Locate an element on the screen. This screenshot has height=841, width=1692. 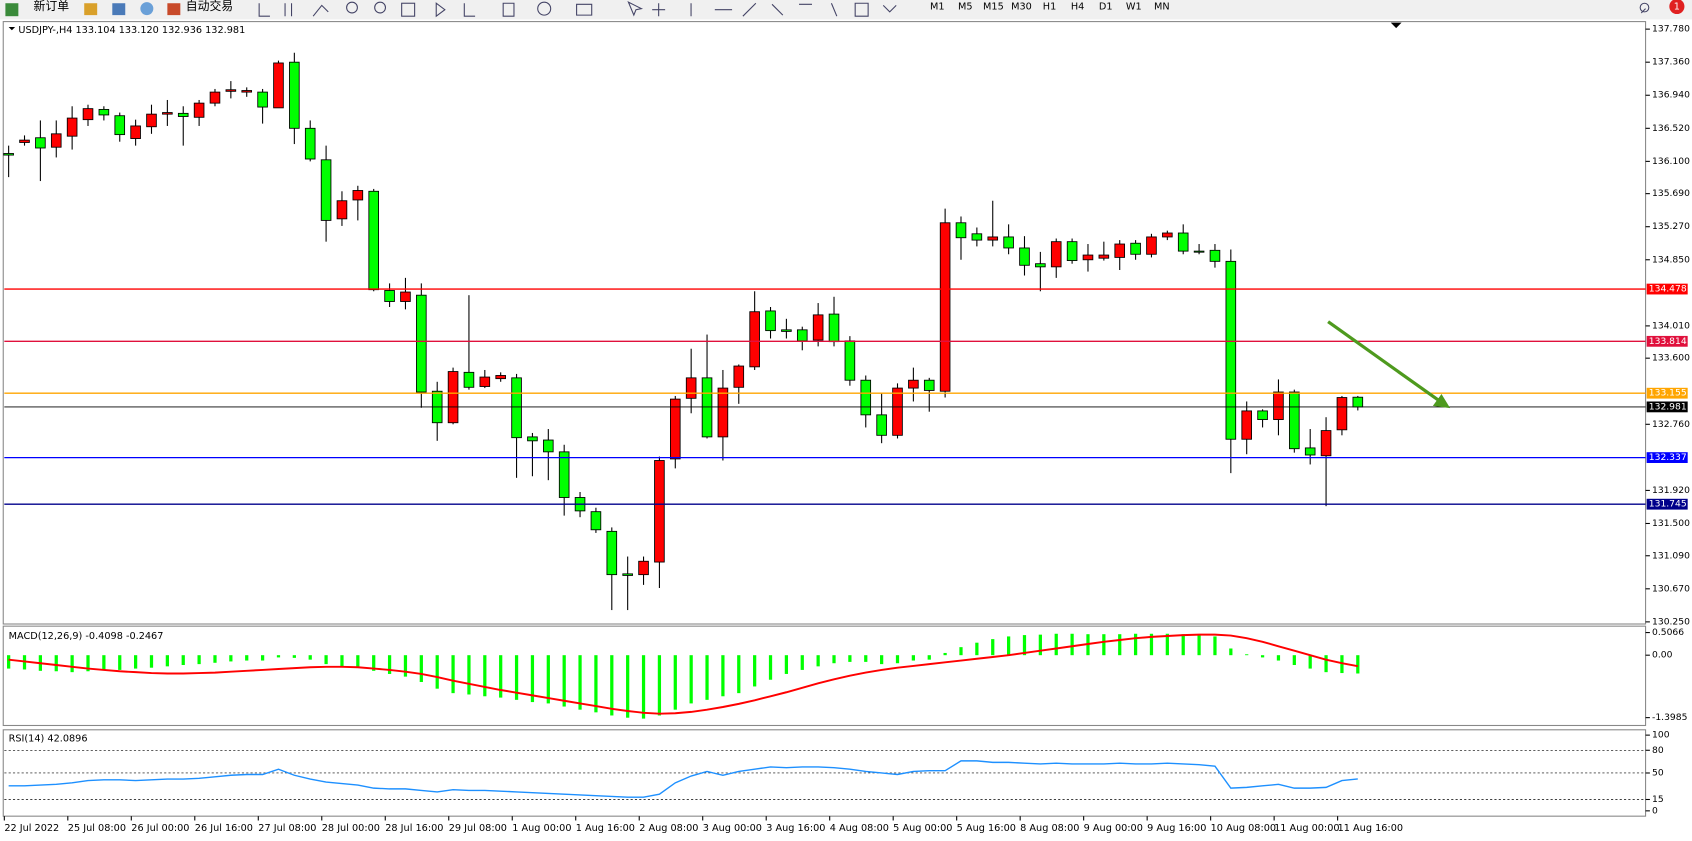
y-tick-label: 130.250 is located at coordinates (1671, 621).